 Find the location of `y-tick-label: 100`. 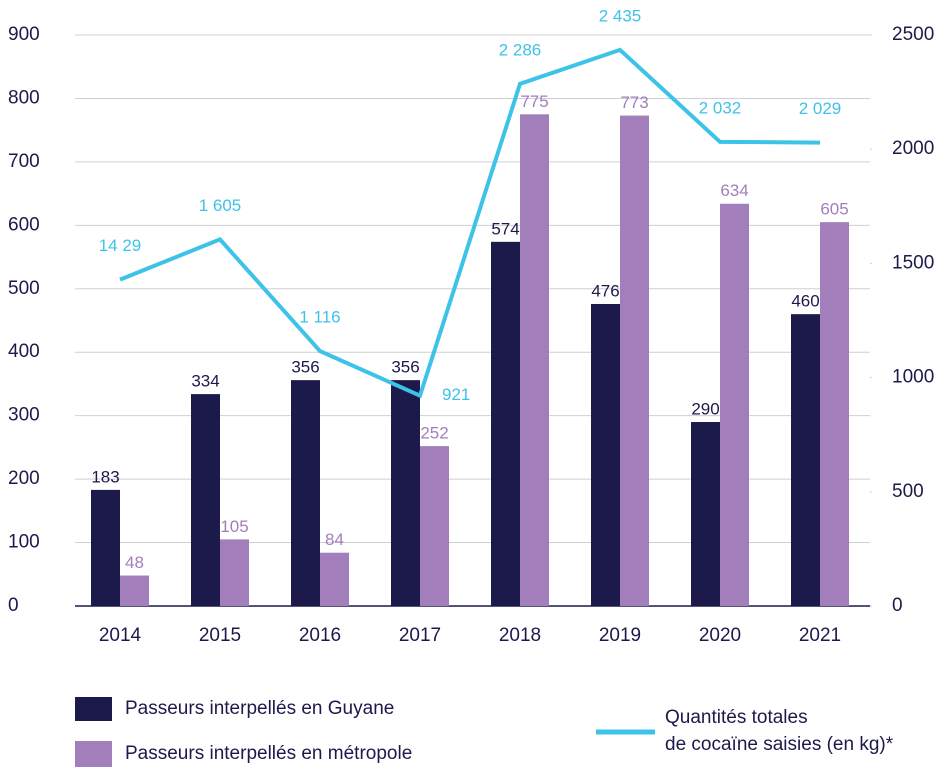

y-tick-label: 100 is located at coordinates (24, 542).